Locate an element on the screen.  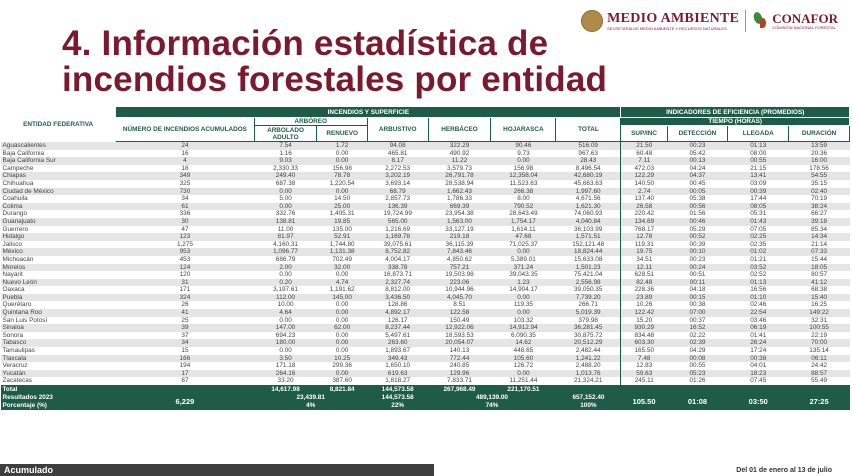
cell-llegada: 03:09 is located at coordinates (758, 183).